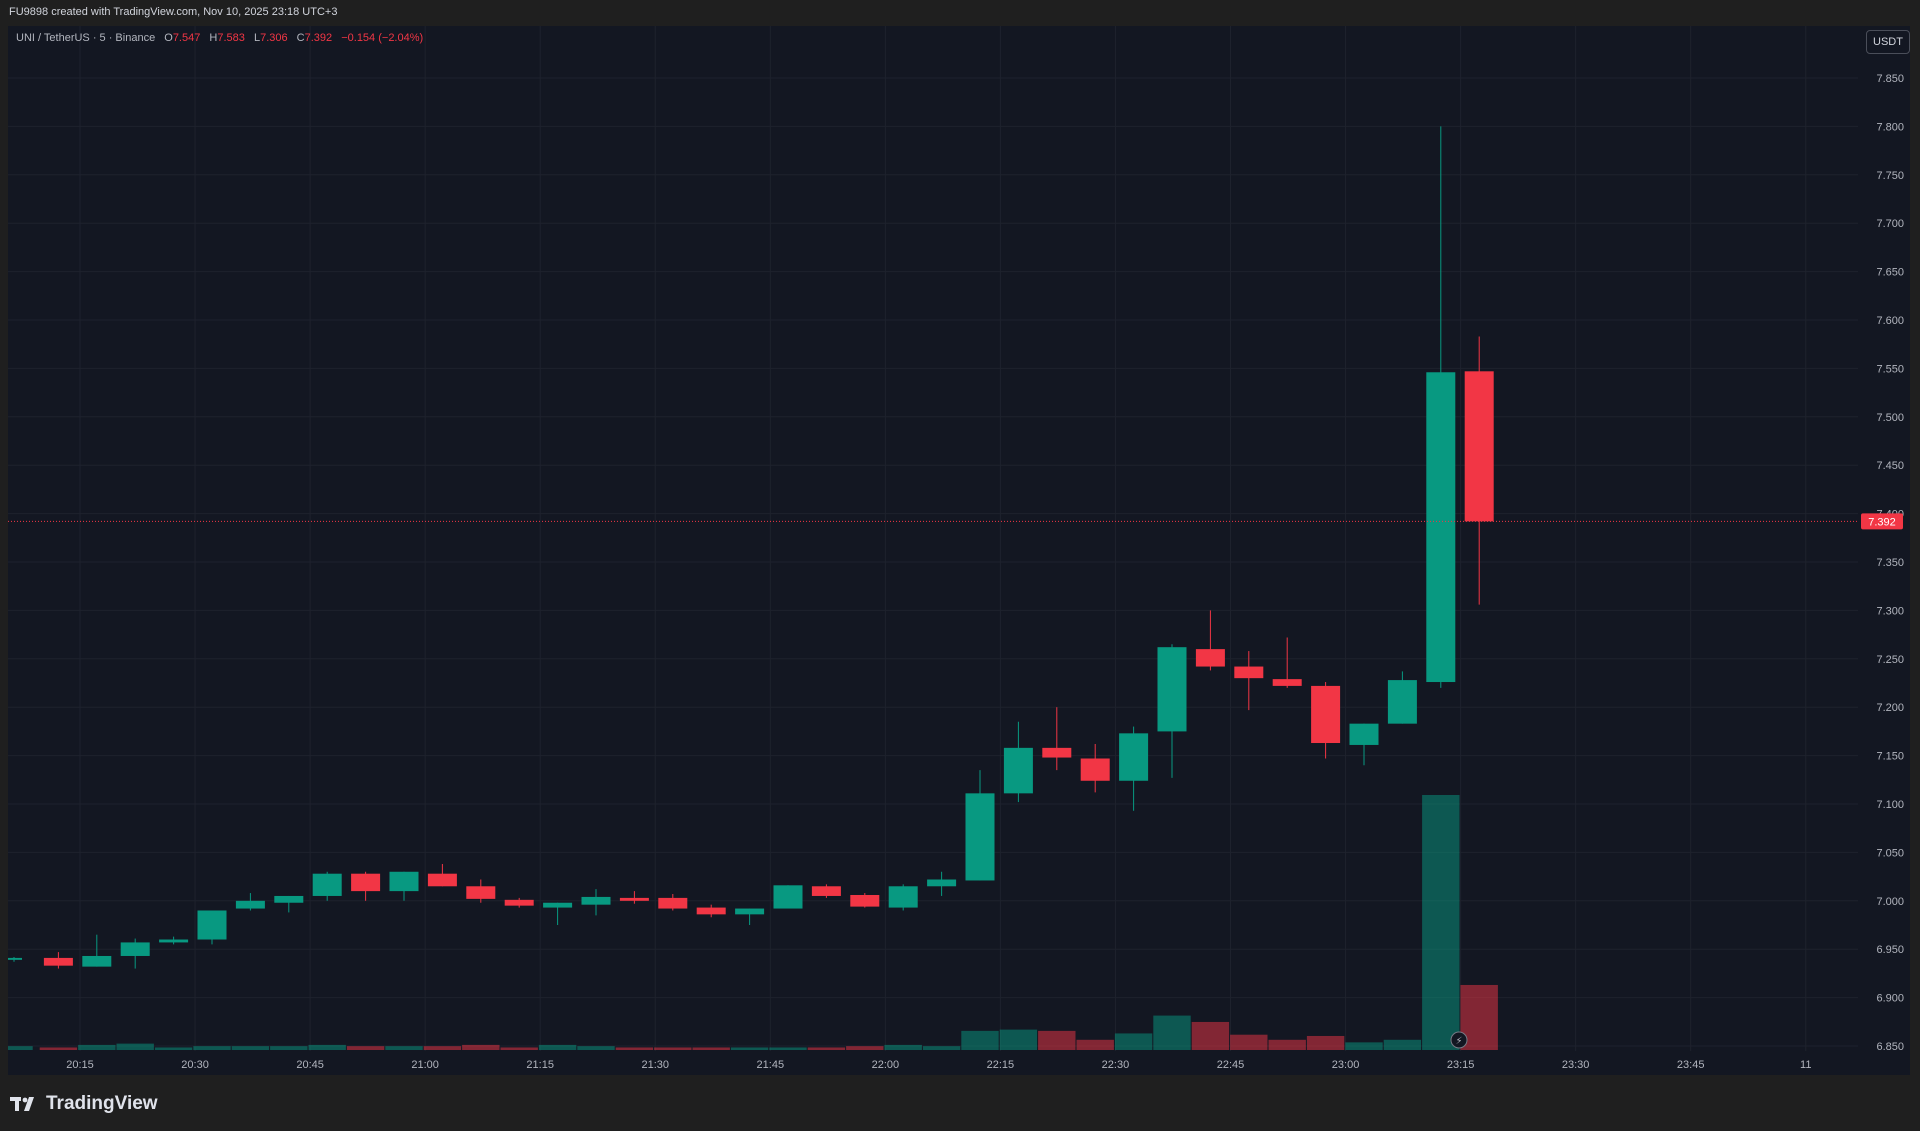  I want to click on price-tick-label: 7.550, so click(1890, 369).